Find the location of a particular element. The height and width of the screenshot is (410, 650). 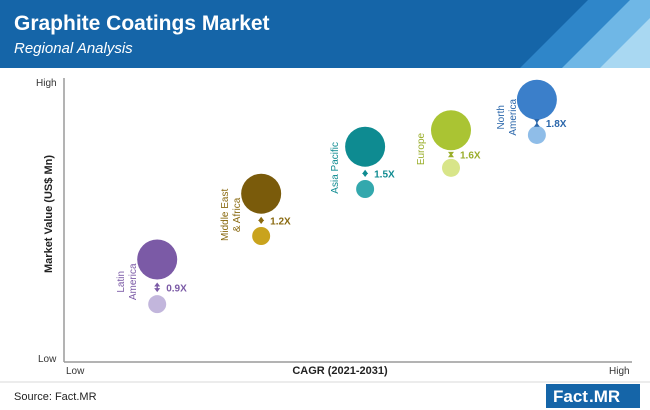

growth-multiplier-label: 1.2X is located at coordinates (280, 221).